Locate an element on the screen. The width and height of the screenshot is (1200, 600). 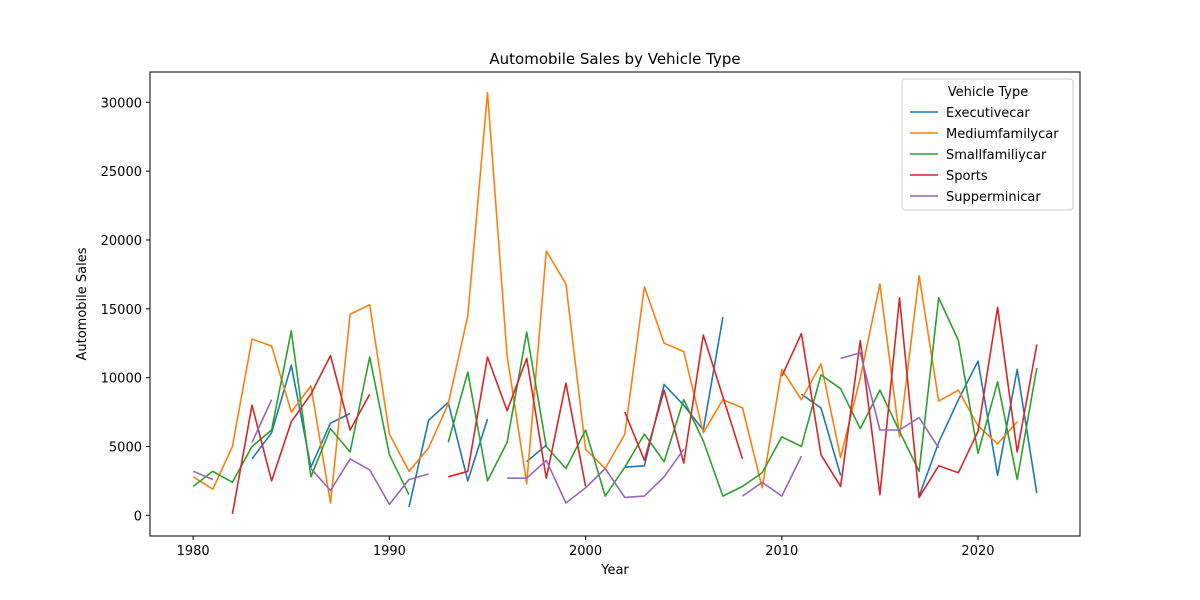
legend-box is located at coordinates (987, 144).